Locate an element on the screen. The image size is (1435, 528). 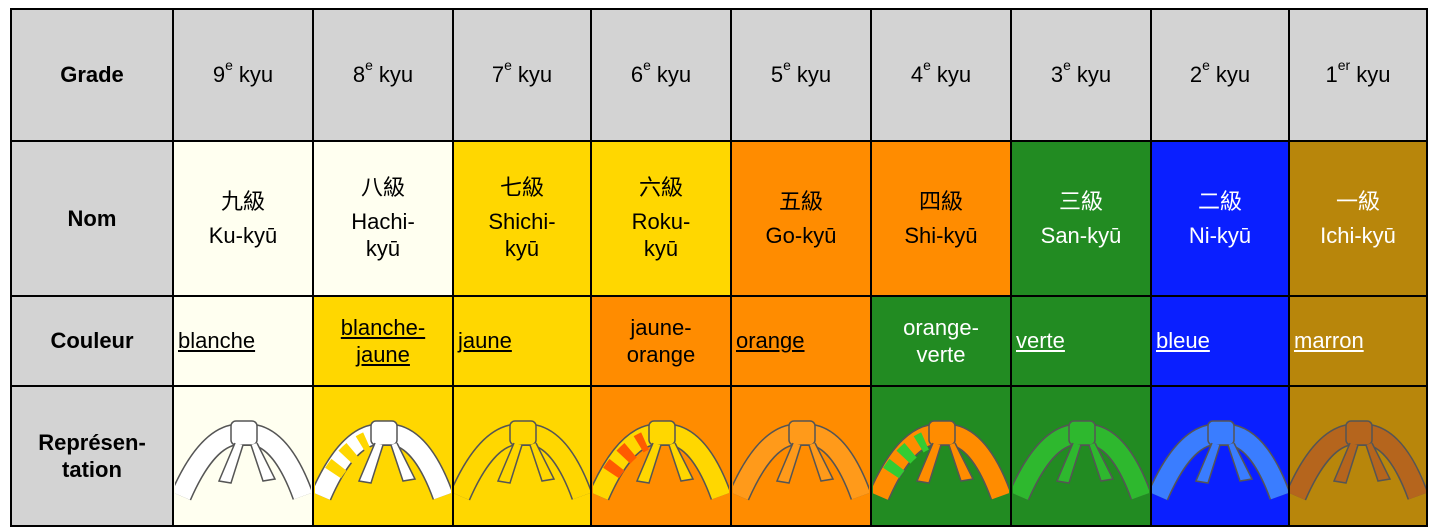
romaji: Roku-kyū is located at coordinates (661, 235).